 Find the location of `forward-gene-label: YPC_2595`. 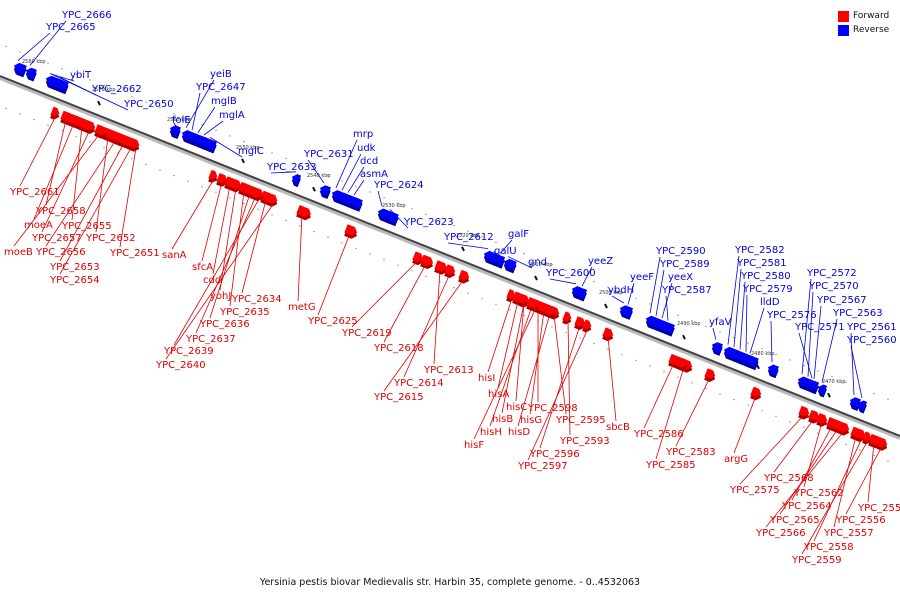

forward-gene-label: YPC_2595 is located at coordinates (580, 420).